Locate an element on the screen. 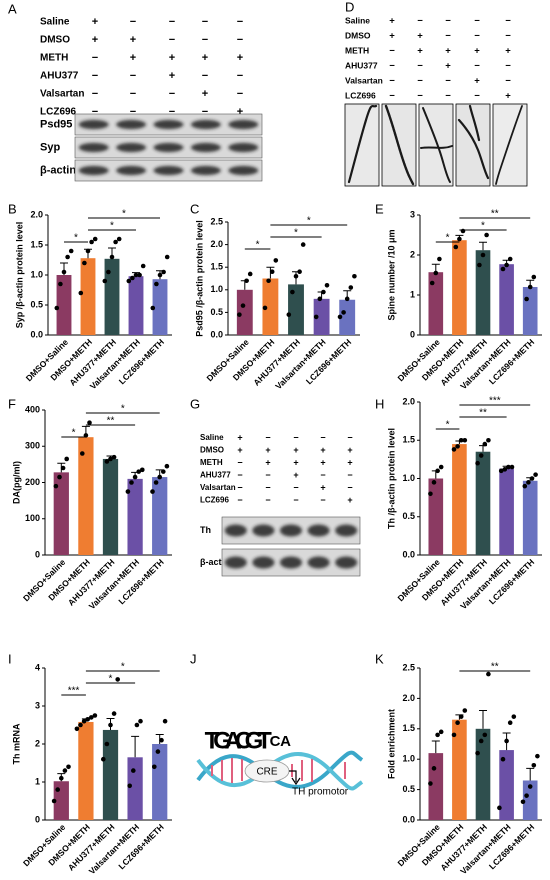 This screenshot has height=880, width=550. y-tick-label: 0.5 is located at coordinates (408, 789).